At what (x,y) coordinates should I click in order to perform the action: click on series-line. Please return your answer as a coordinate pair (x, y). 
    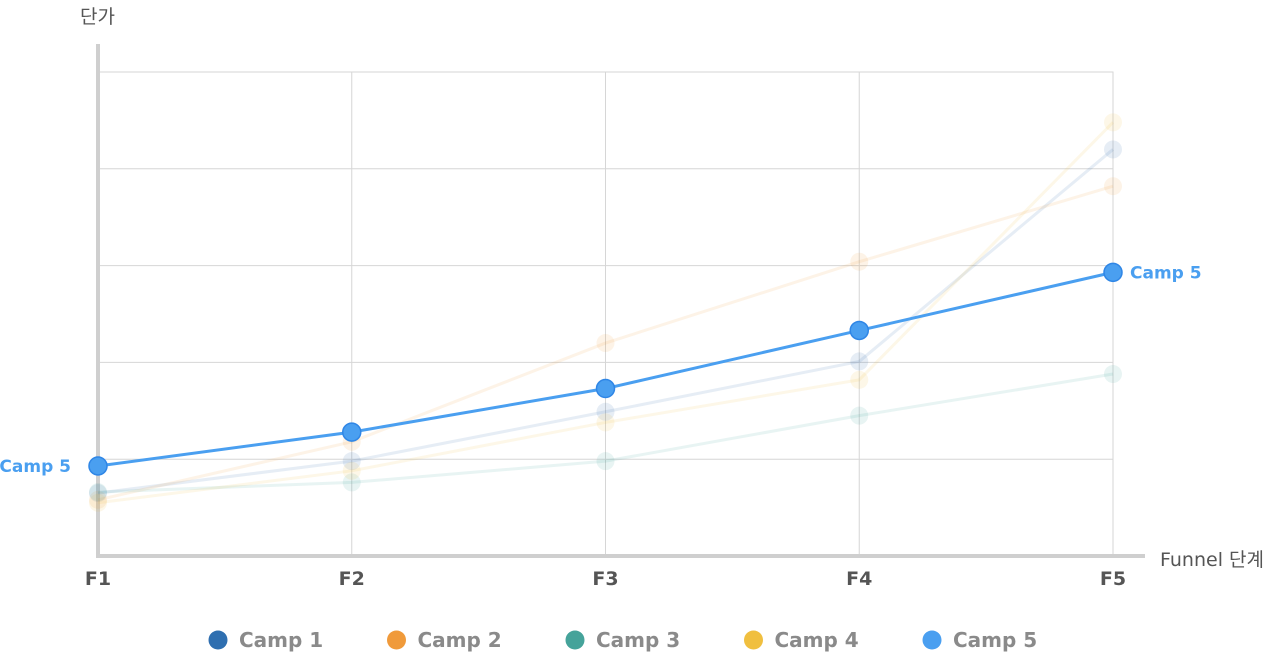
    Looking at the image, I should click on (605, 433).